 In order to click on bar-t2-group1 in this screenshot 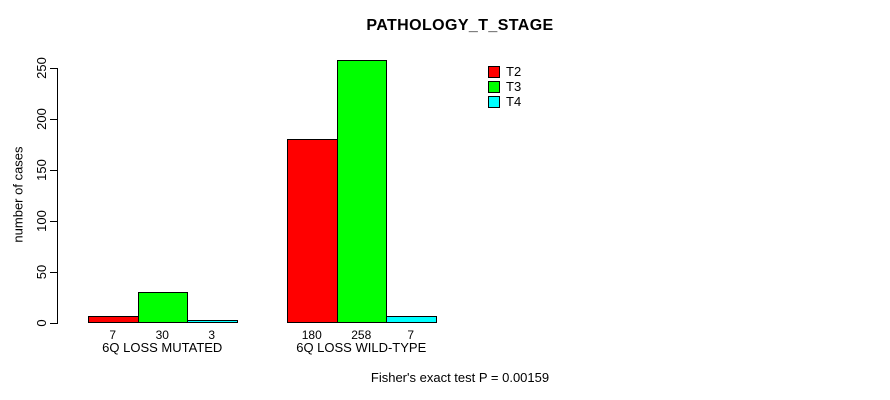, I will do `click(113, 319)`.